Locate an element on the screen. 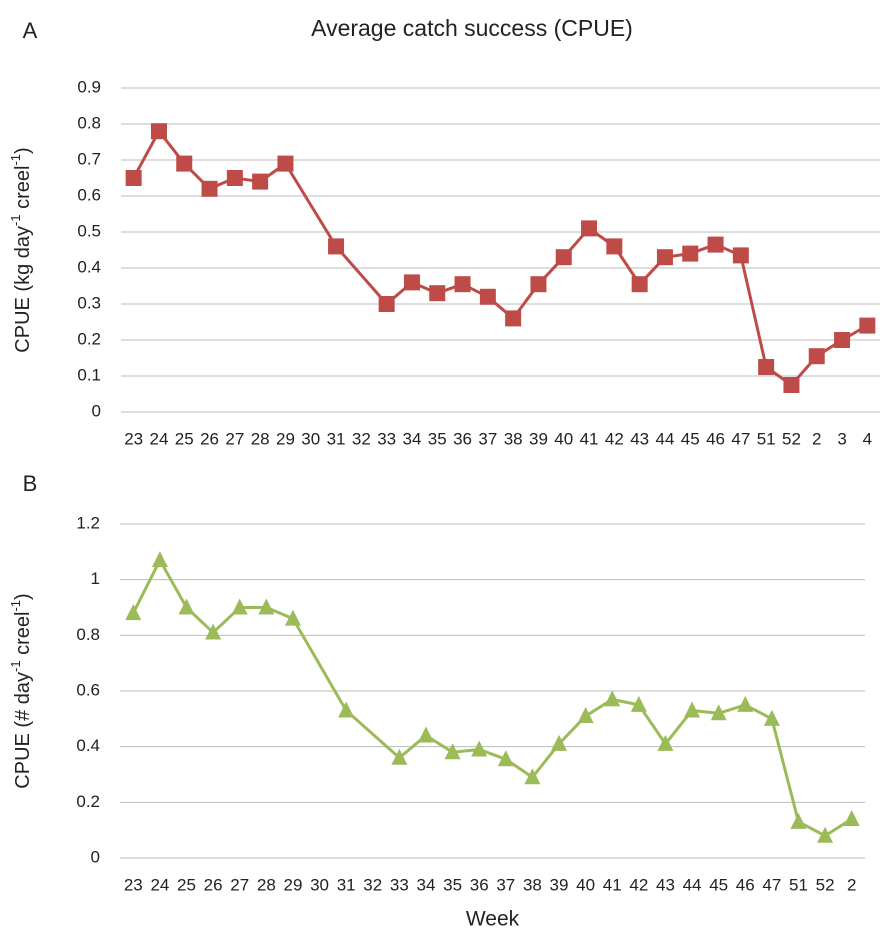 The height and width of the screenshot is (936, 885). panel-label: A is located at coordinates (30, 30).